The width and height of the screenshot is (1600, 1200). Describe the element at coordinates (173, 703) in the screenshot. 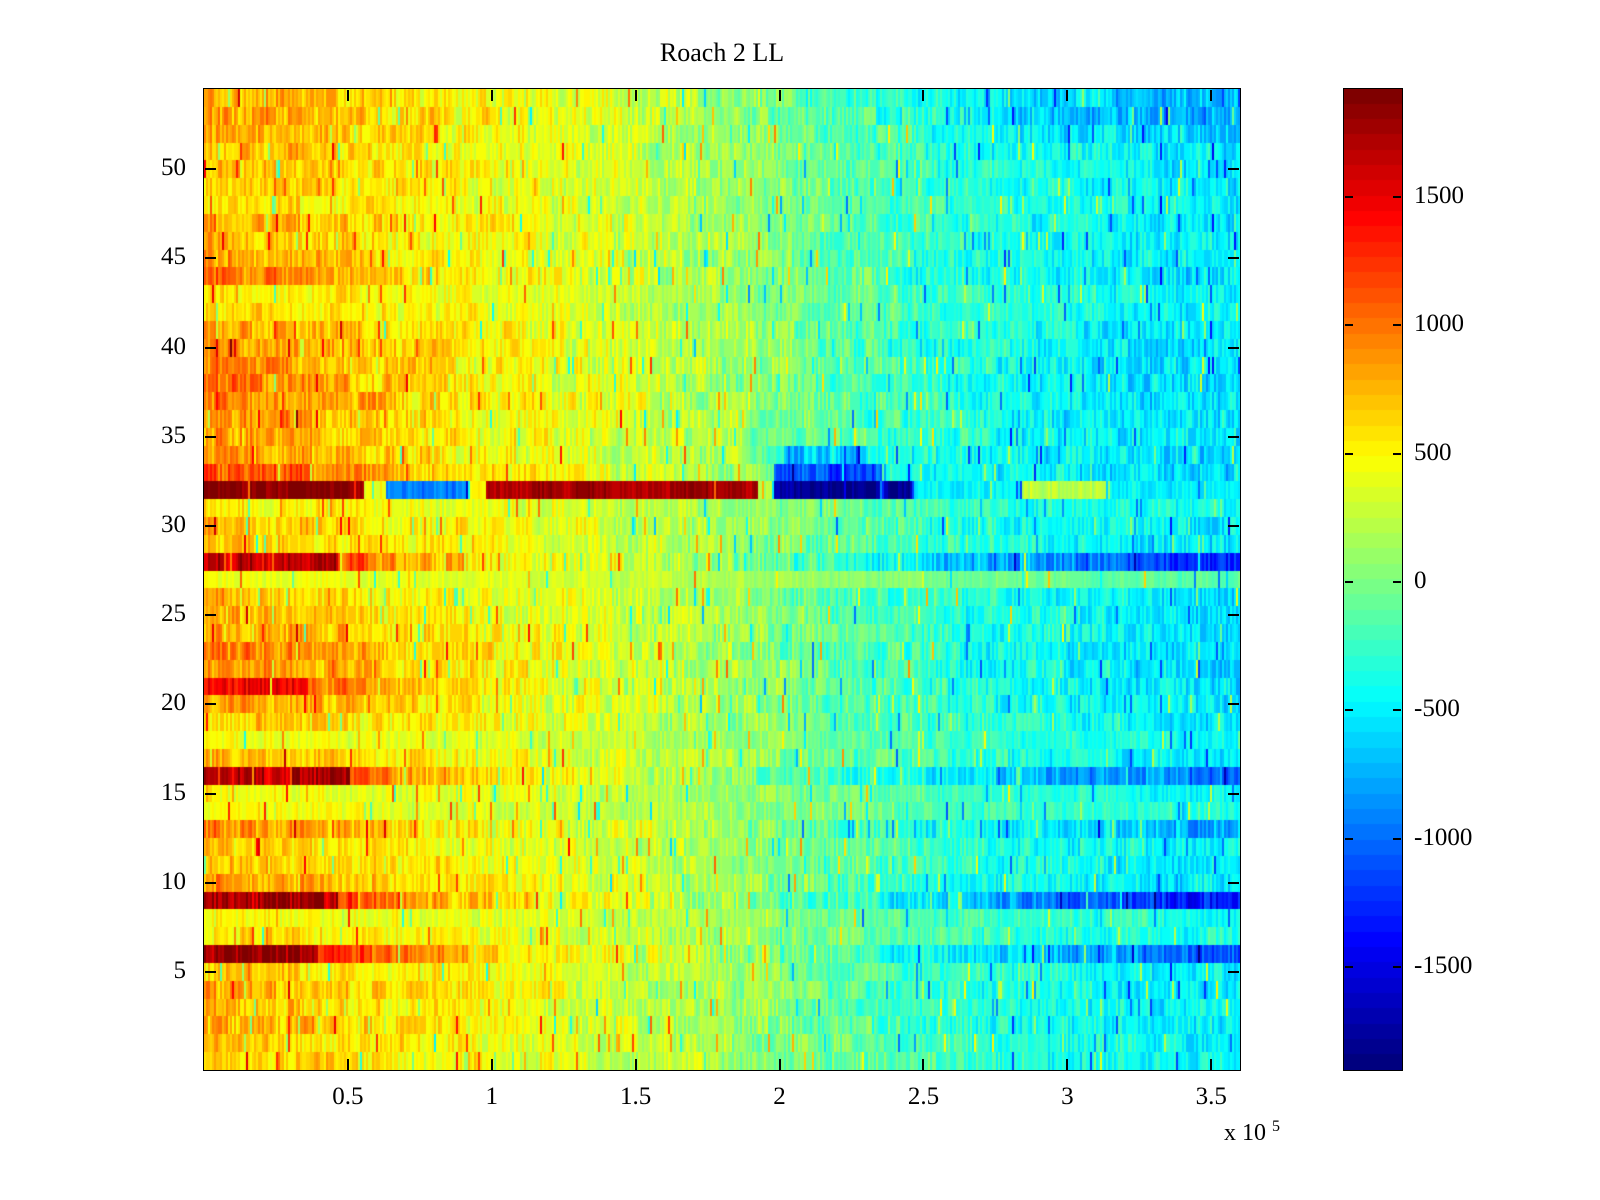

I see `y-tick-label: 20` at that location.